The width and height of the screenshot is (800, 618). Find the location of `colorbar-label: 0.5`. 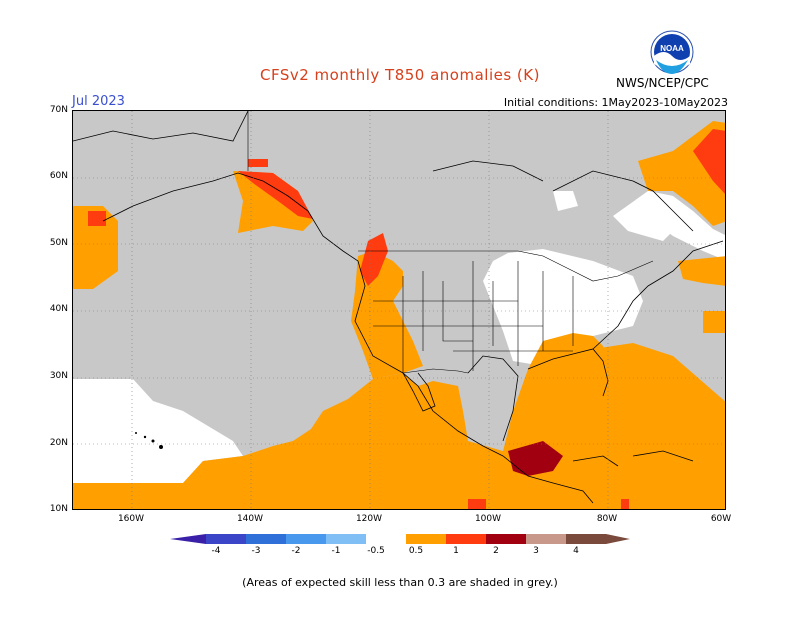

colorbar-label: 0.5 is located at coordinates (416, 551).